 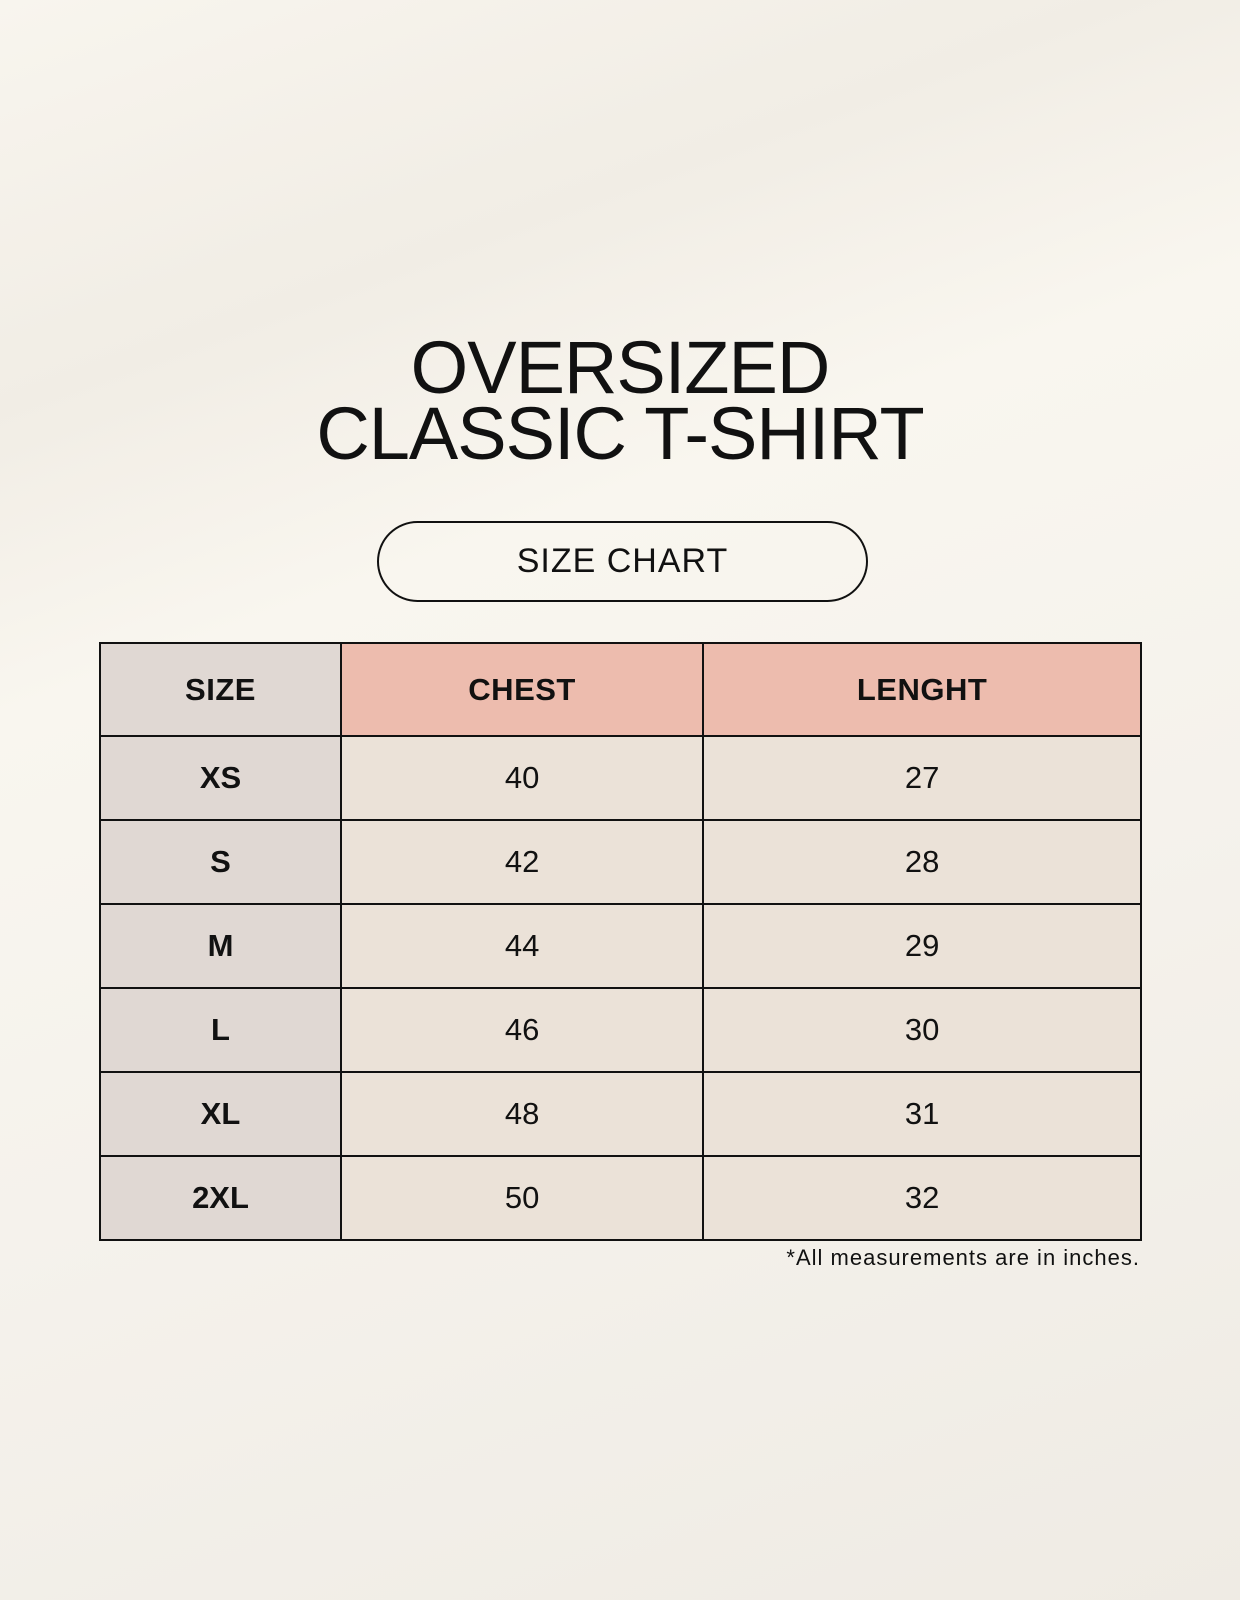 What do you see at coordinates (522, 946) in the screenshot?
I see `chest-cell: 44` at bounding box center [522, 946].